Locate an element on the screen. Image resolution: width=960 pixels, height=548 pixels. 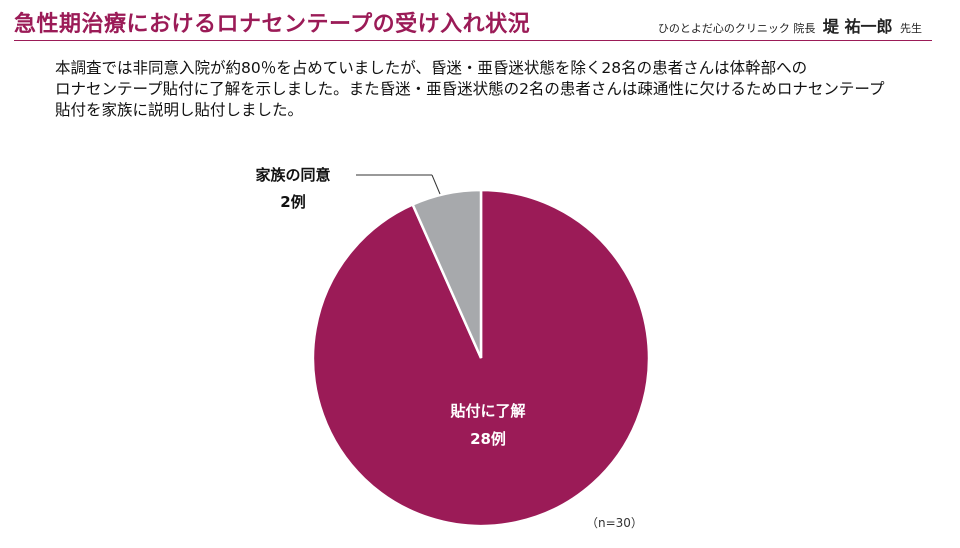
sample-size-note: （n=30） is located at coordinates (614, 523).